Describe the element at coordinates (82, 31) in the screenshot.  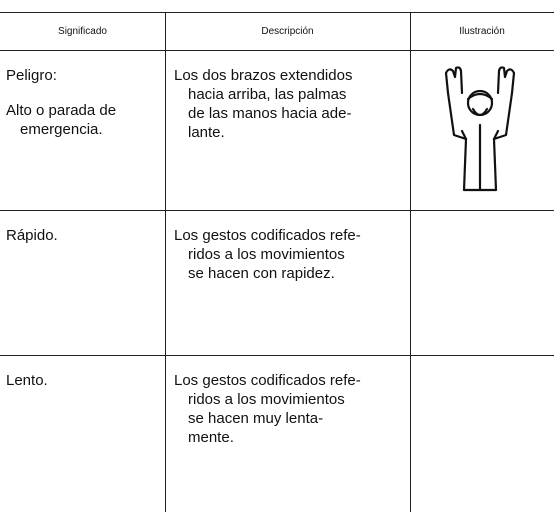
I see `column-header: Significado` at that location.